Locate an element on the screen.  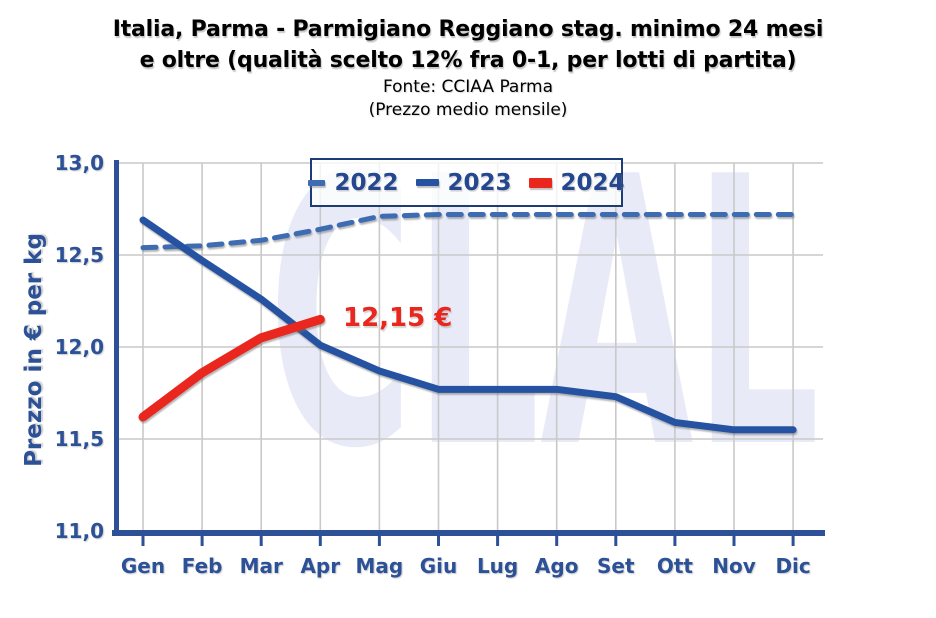
legend-label-2024: 2024 is located at coordinates (592, 182).